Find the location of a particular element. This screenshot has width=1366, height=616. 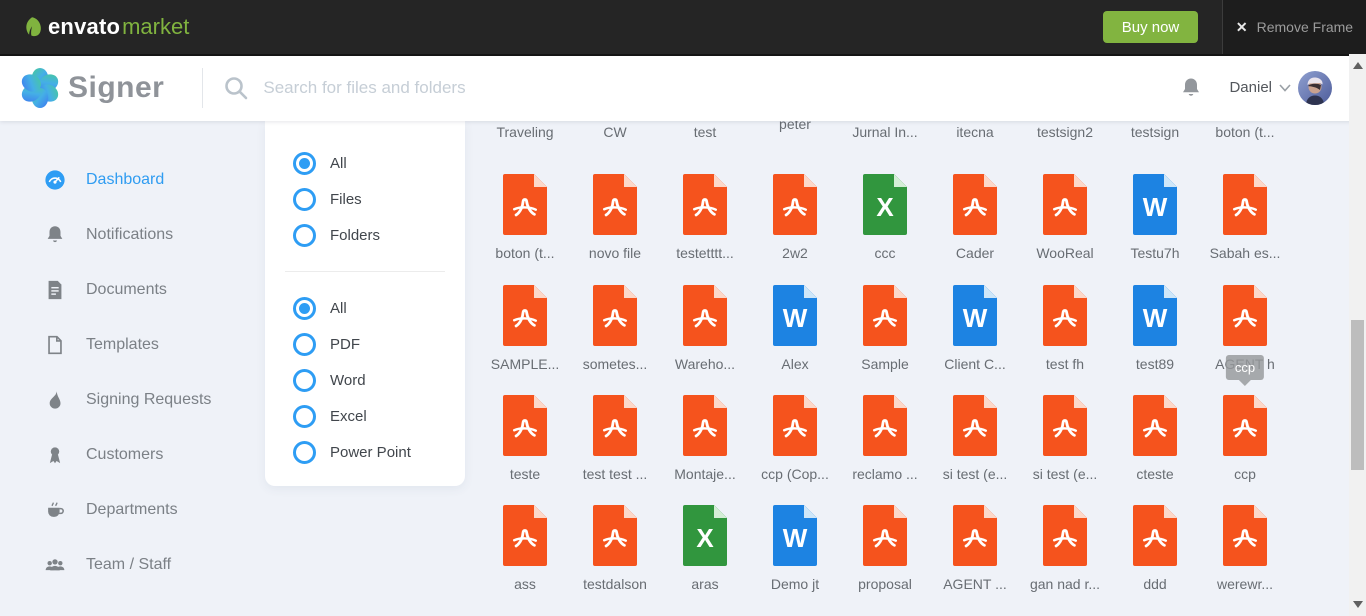

buy-now-button: Buy now is located at coordinates (1150, 27).